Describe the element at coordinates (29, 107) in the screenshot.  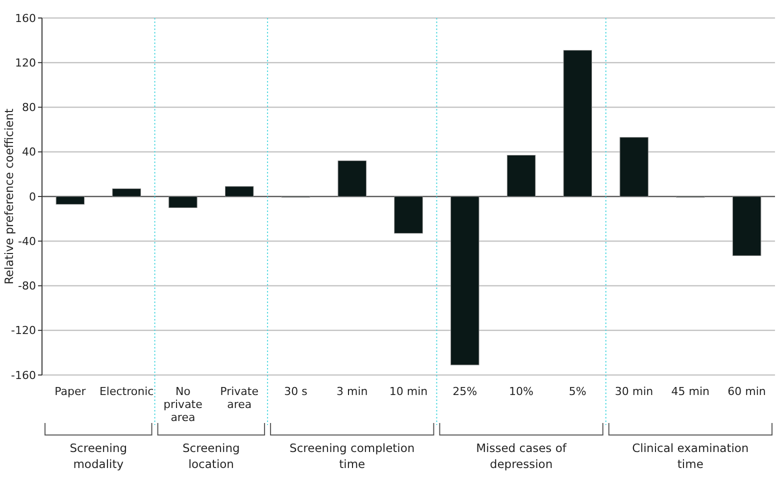
I see `y-tick-label: 80` at that location.